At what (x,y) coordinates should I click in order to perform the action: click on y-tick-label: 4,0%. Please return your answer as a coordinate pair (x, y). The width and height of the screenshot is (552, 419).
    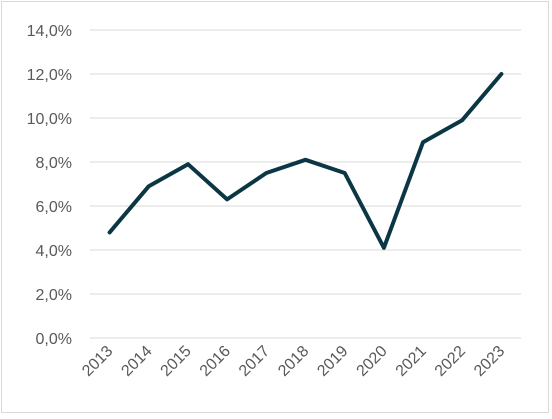
    Looking at the image, I should click on (54, 251).